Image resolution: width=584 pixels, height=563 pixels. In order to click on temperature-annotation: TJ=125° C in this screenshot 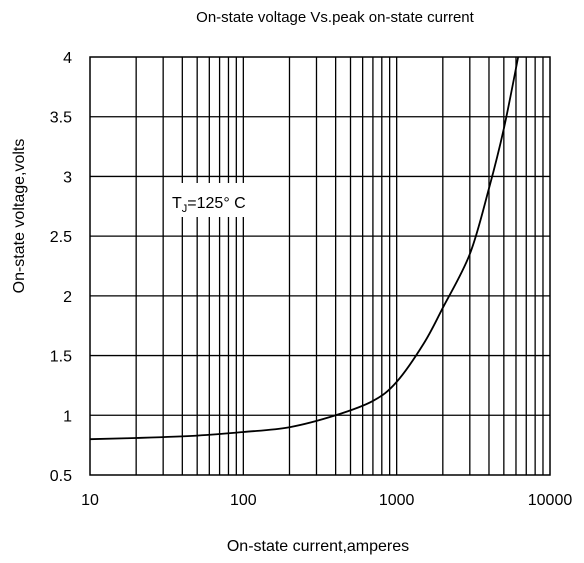, I will do `click(226, 200)`.